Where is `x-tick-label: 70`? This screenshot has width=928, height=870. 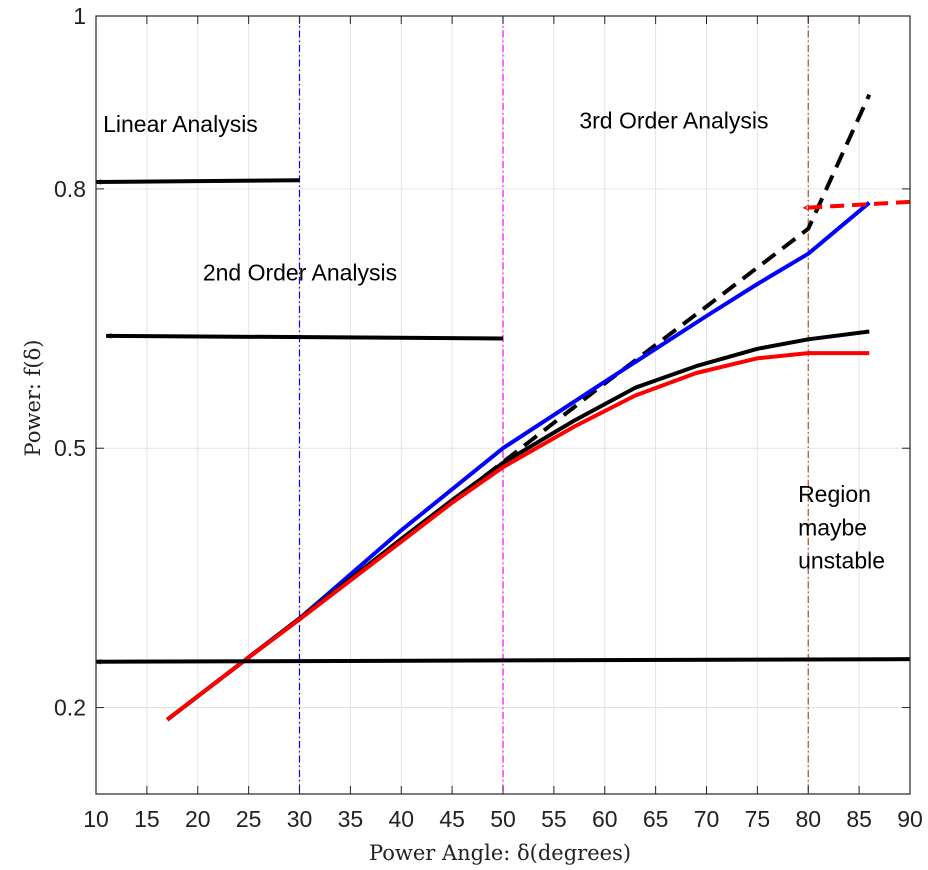
x-tick-label: 70 is located at coordinates (707, 819).